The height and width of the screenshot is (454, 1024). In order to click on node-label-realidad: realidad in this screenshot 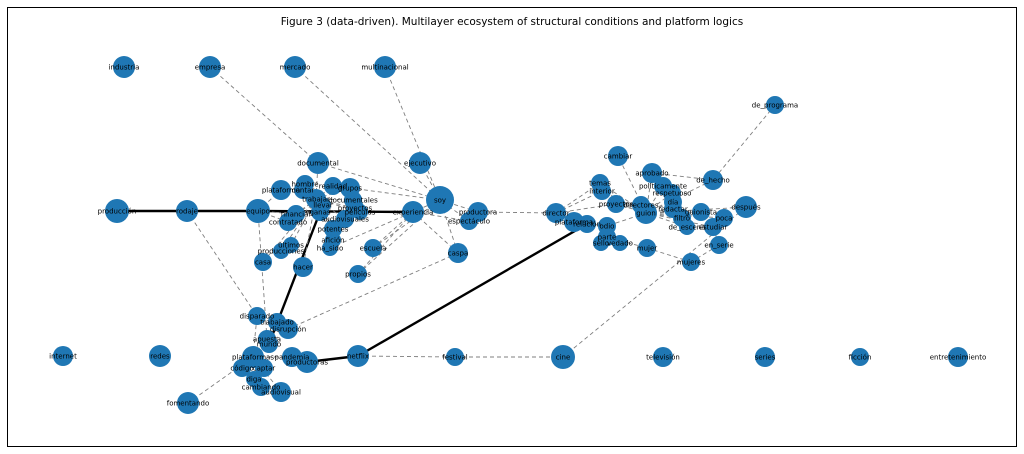, I will do `click(333, 187)`.